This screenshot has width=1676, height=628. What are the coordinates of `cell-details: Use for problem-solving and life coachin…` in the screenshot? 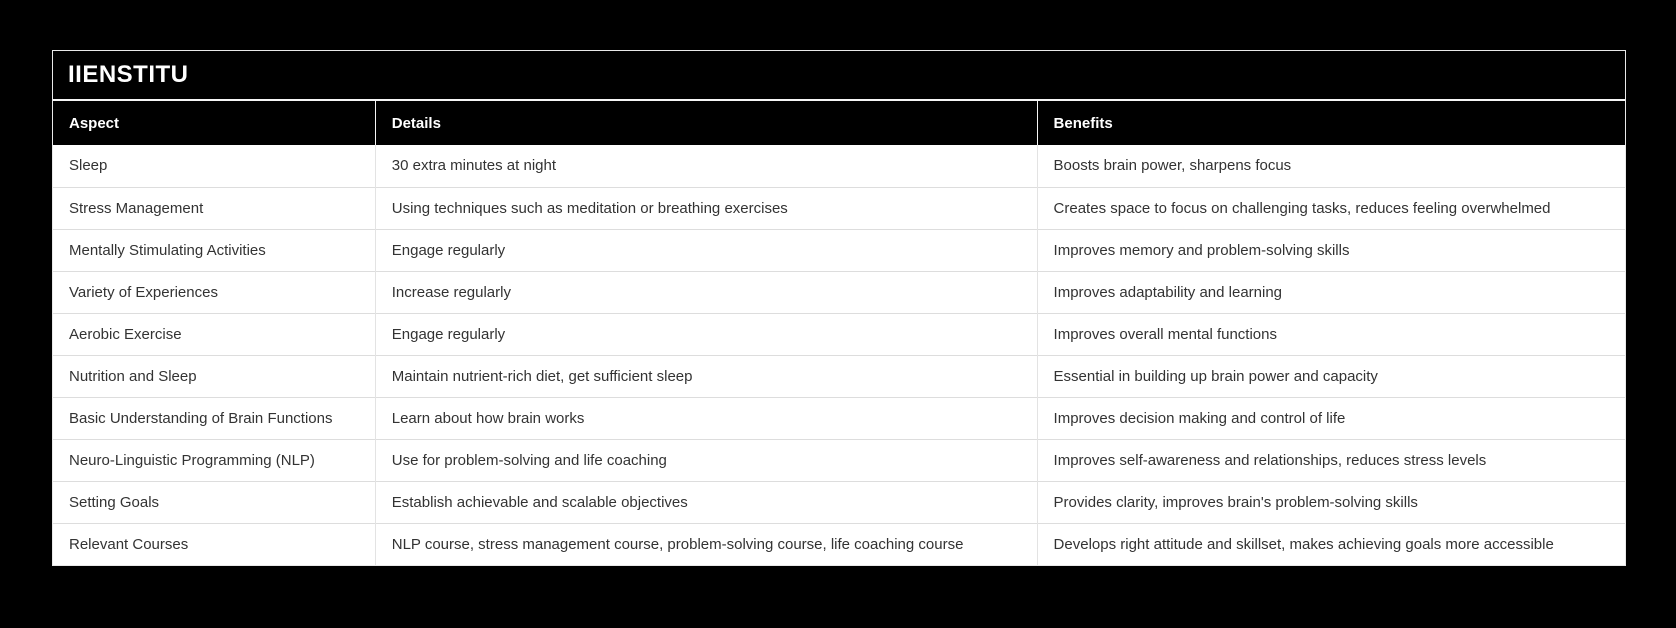 It's located at (706, 459).